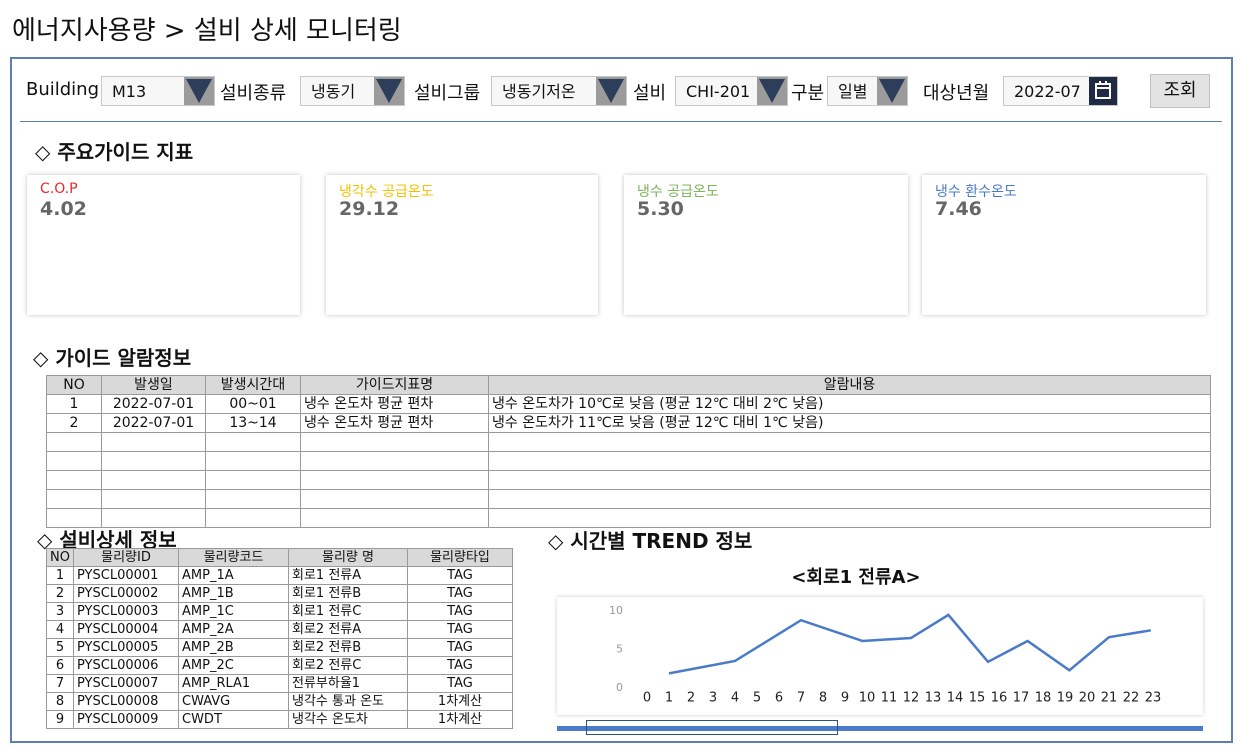 This screenshot has height=750, width=1241. What do you see at coordinates (253, 385) in the screenshot?
I see `column-header: 발생시간대` at bounding box center [253, 385].